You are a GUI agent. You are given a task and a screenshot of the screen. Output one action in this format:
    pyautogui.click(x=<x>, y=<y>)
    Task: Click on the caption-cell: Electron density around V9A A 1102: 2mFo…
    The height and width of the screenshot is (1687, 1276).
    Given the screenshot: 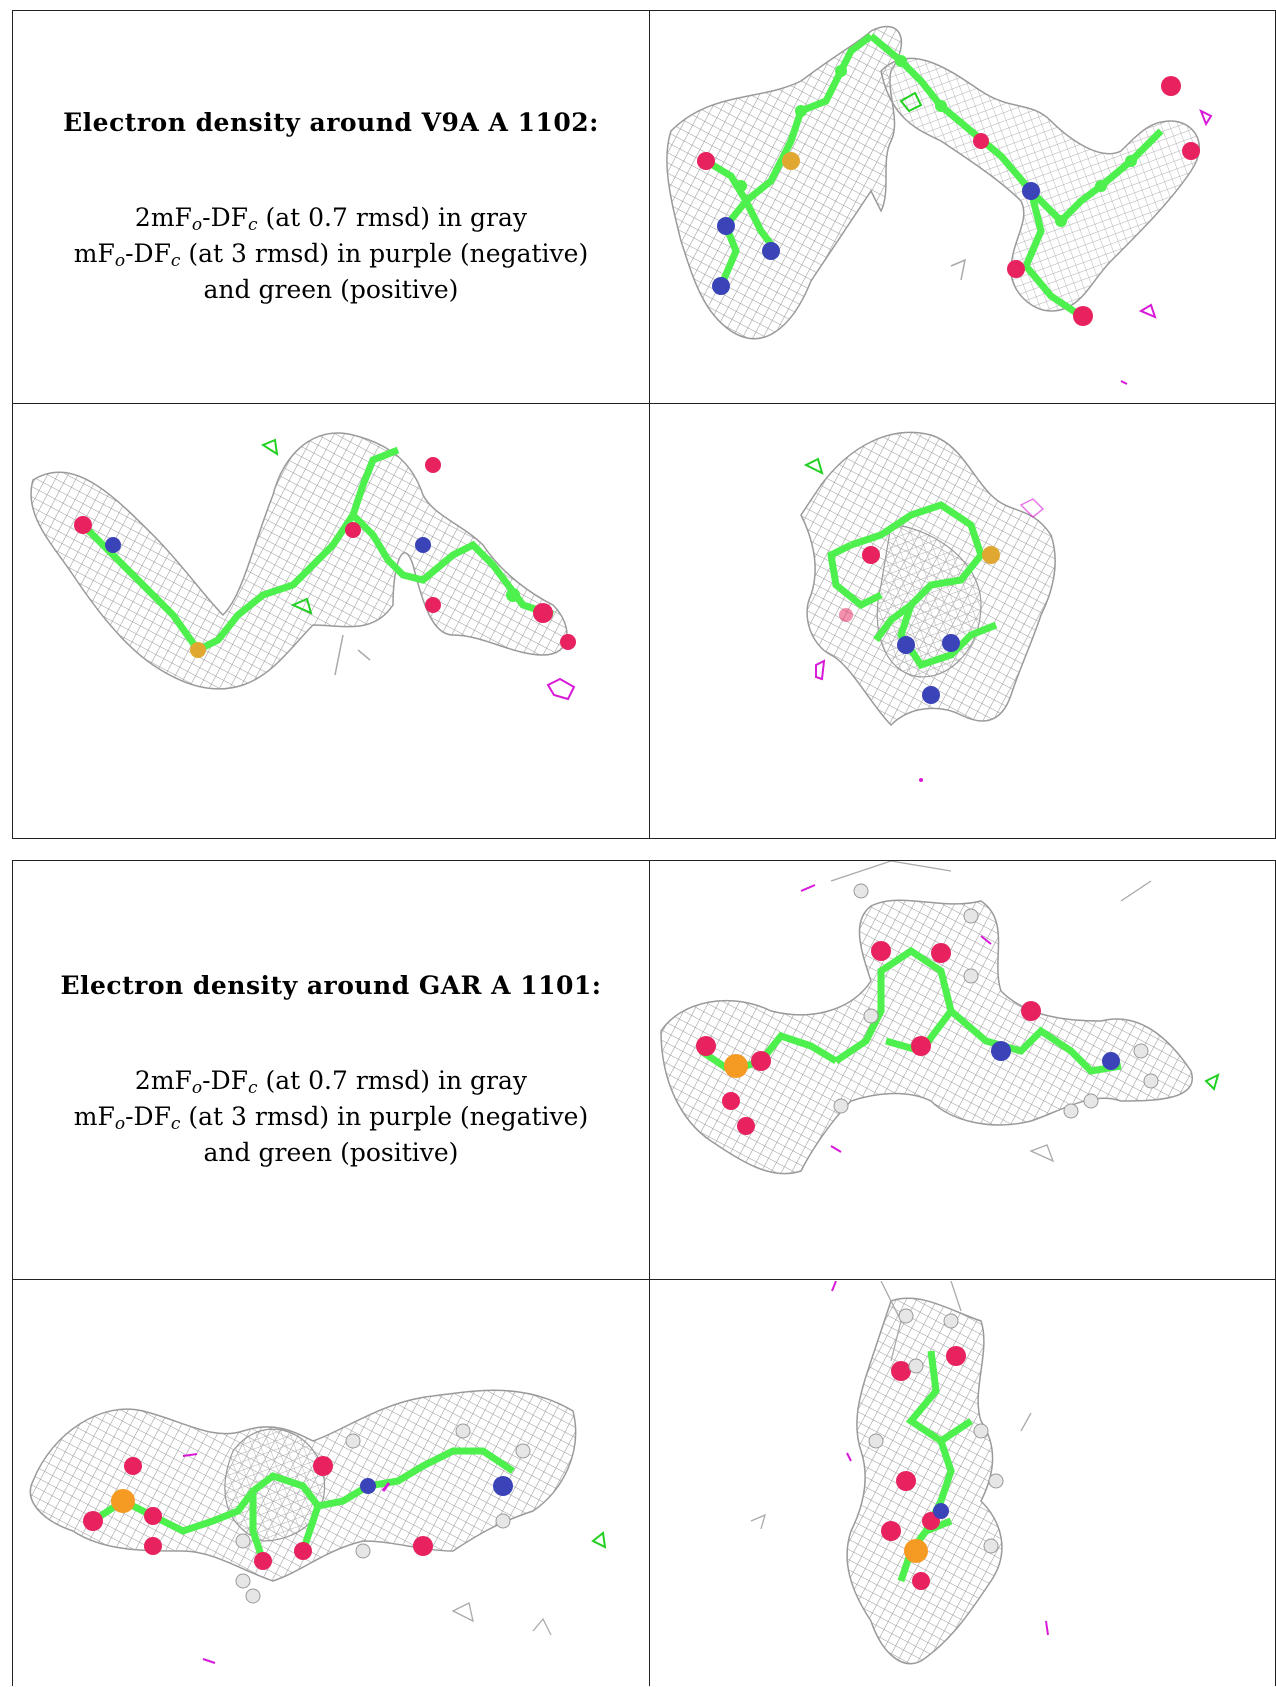 What is the action you would take?
    pyautogui.click(x=331, y=207)
    